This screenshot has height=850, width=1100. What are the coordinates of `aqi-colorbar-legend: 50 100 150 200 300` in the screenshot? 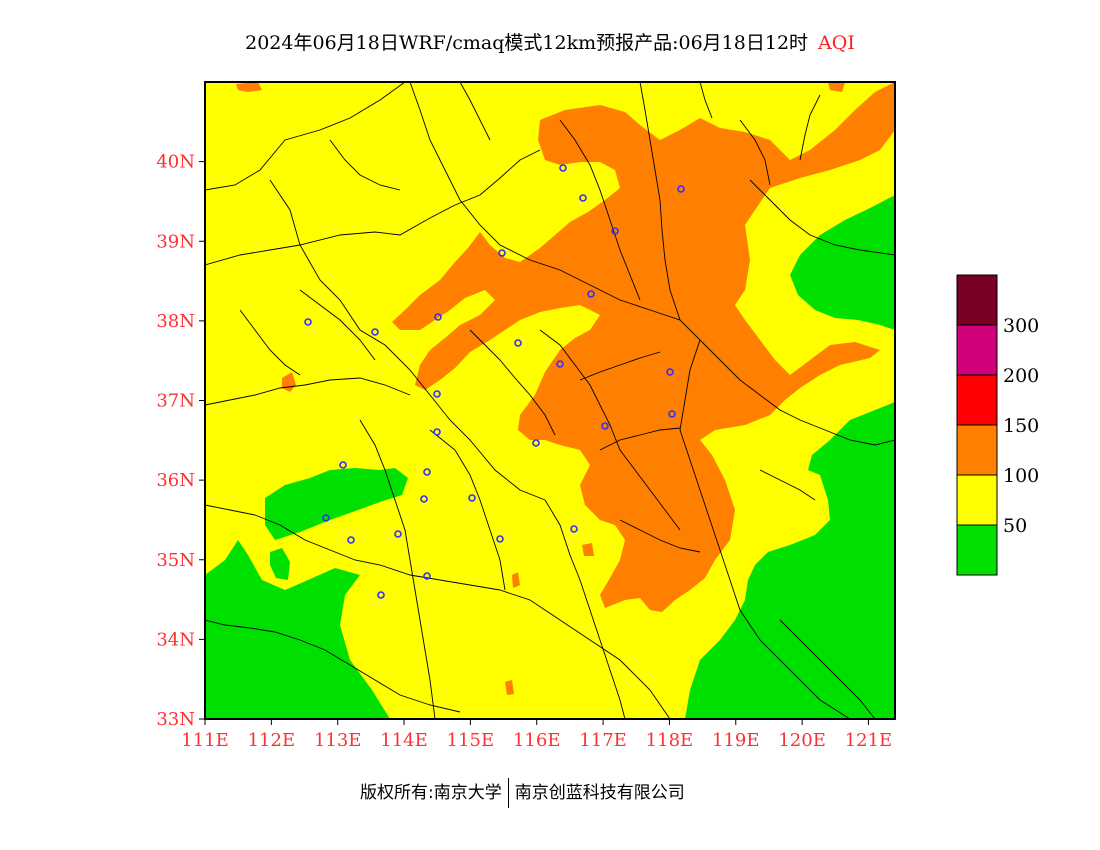 It's located at (997, 425).